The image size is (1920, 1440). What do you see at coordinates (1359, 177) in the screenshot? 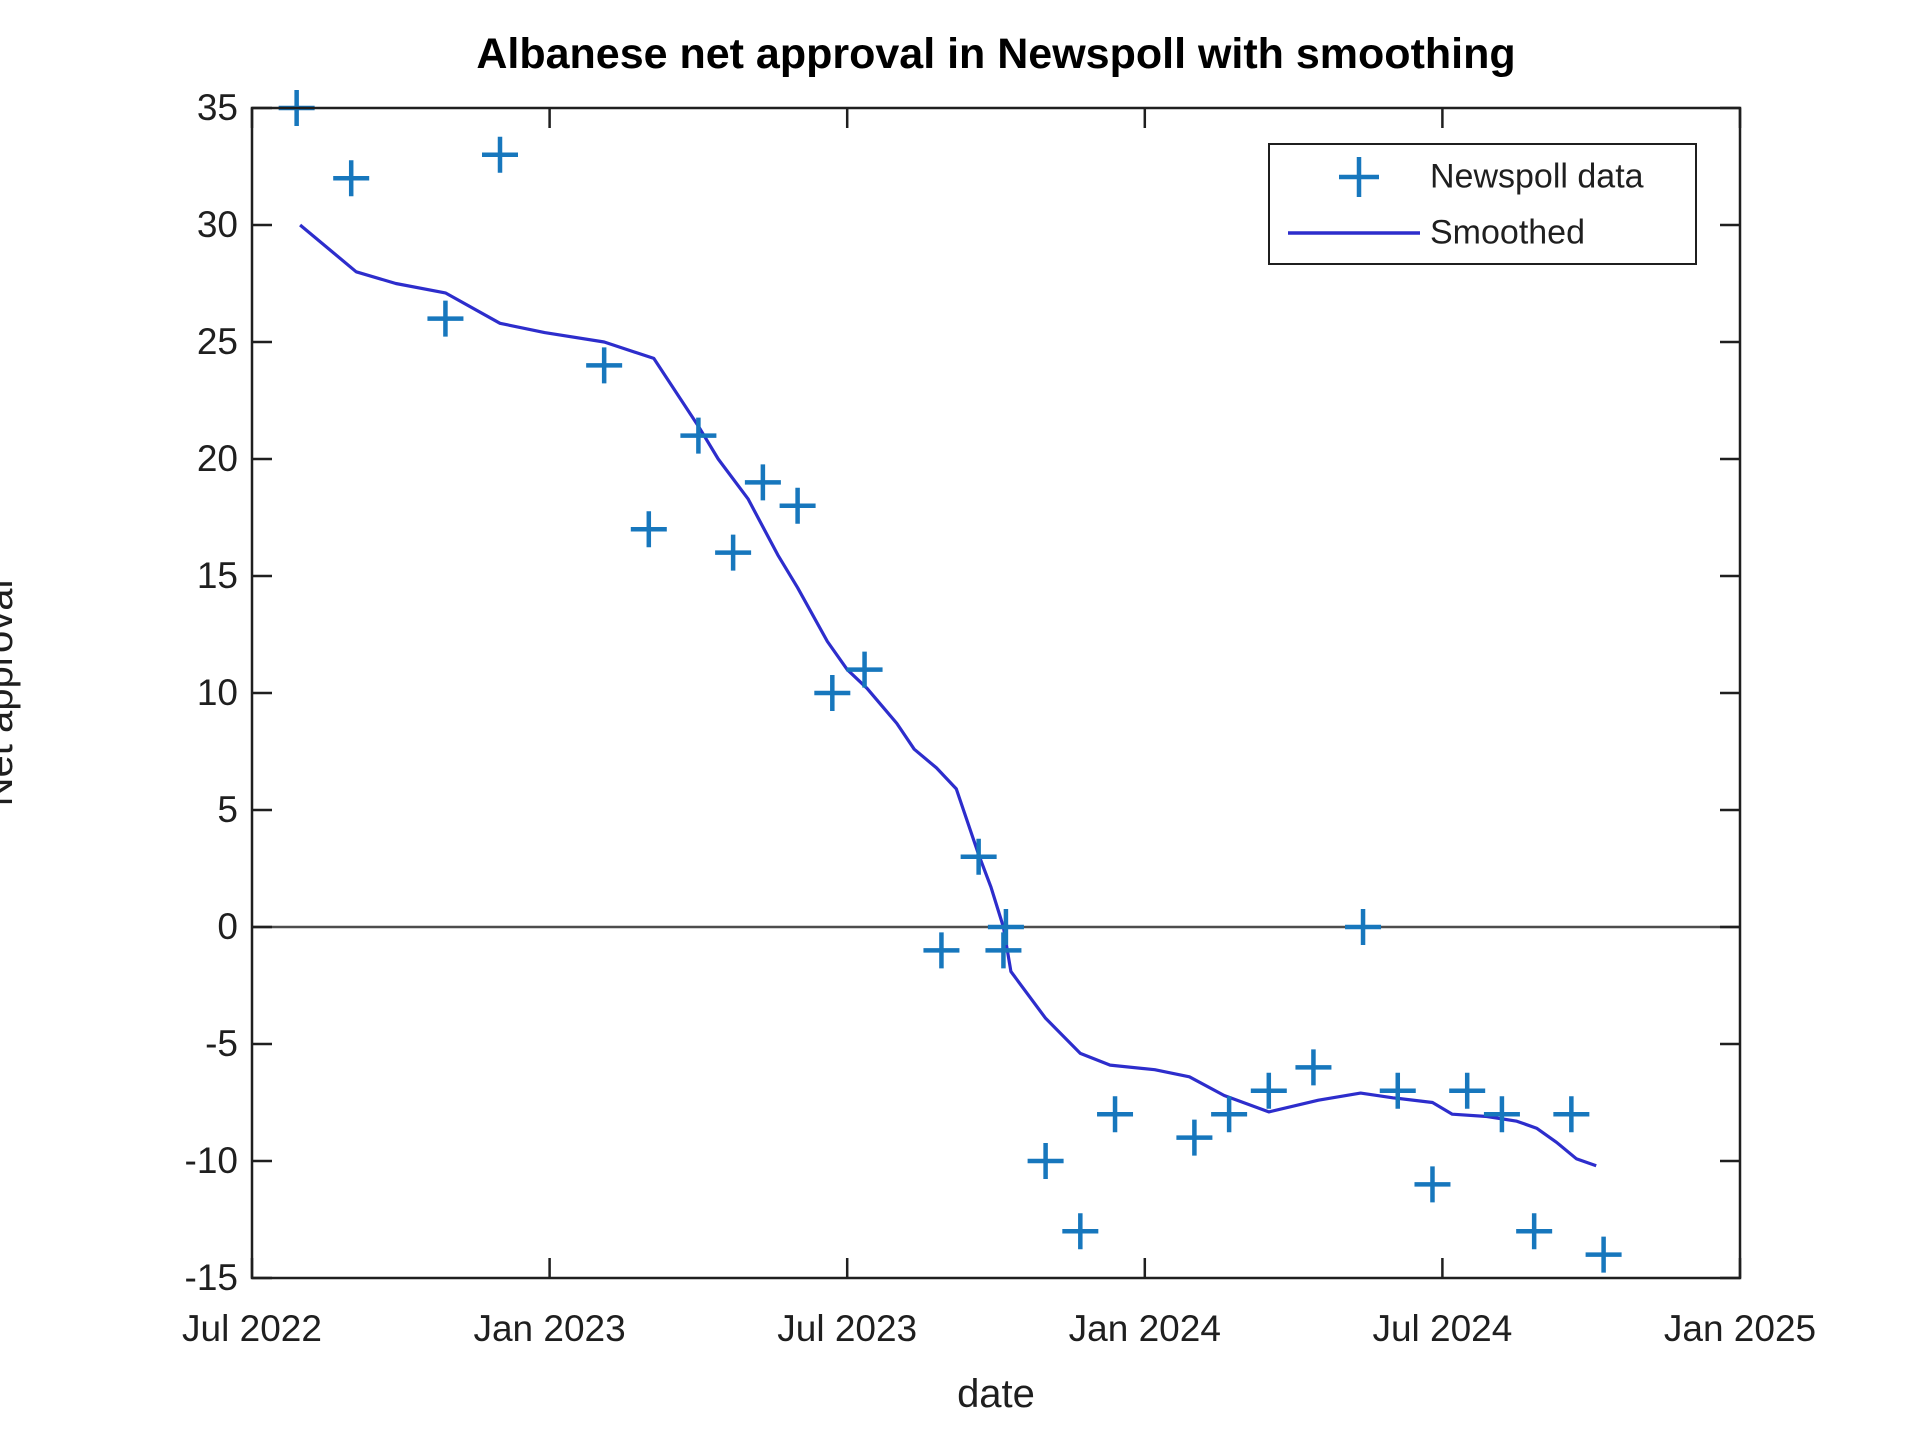
I see `plus-marker-icon` at bounding box center [1359, 177].